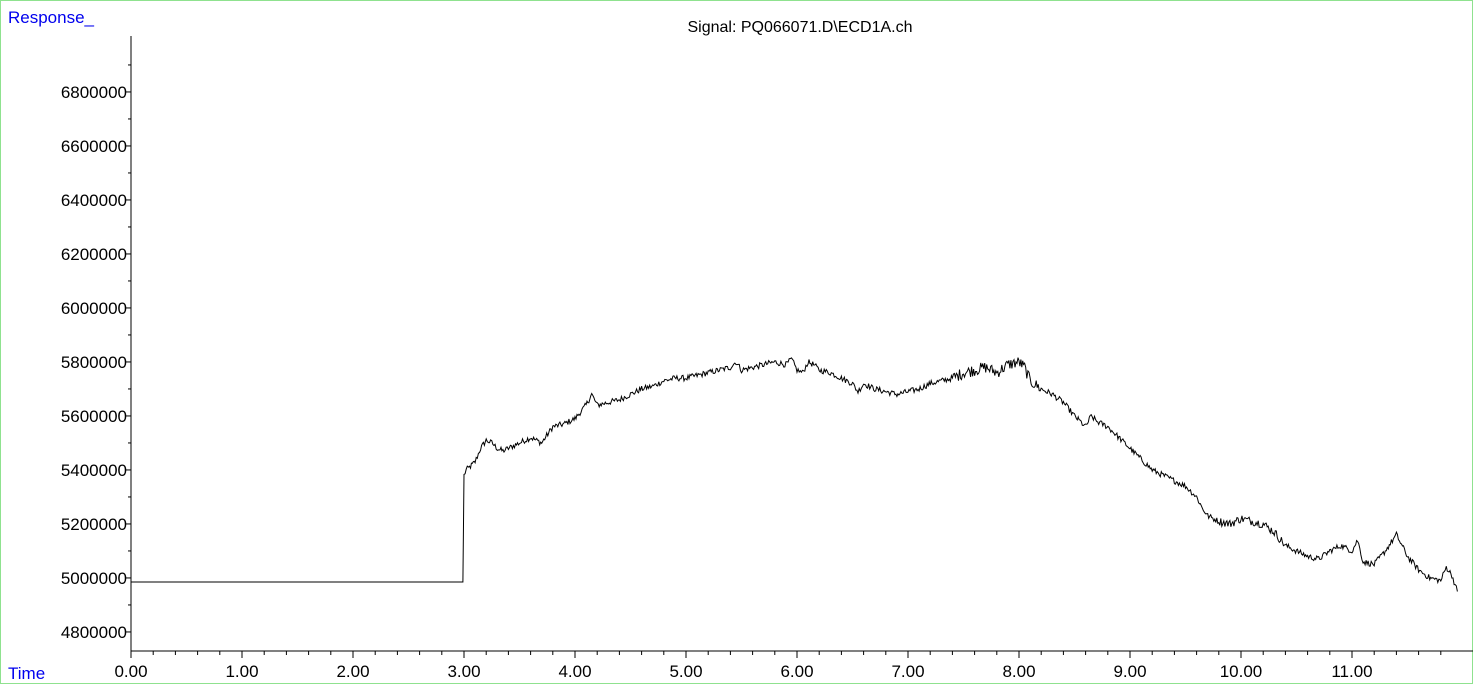 The height and width of the screenshot is (684, 1473). What do you see at coordinates (1018, 671) in the screenshot?
I see `x-tick-label: 8.00` at bounding box center [1018, 671].